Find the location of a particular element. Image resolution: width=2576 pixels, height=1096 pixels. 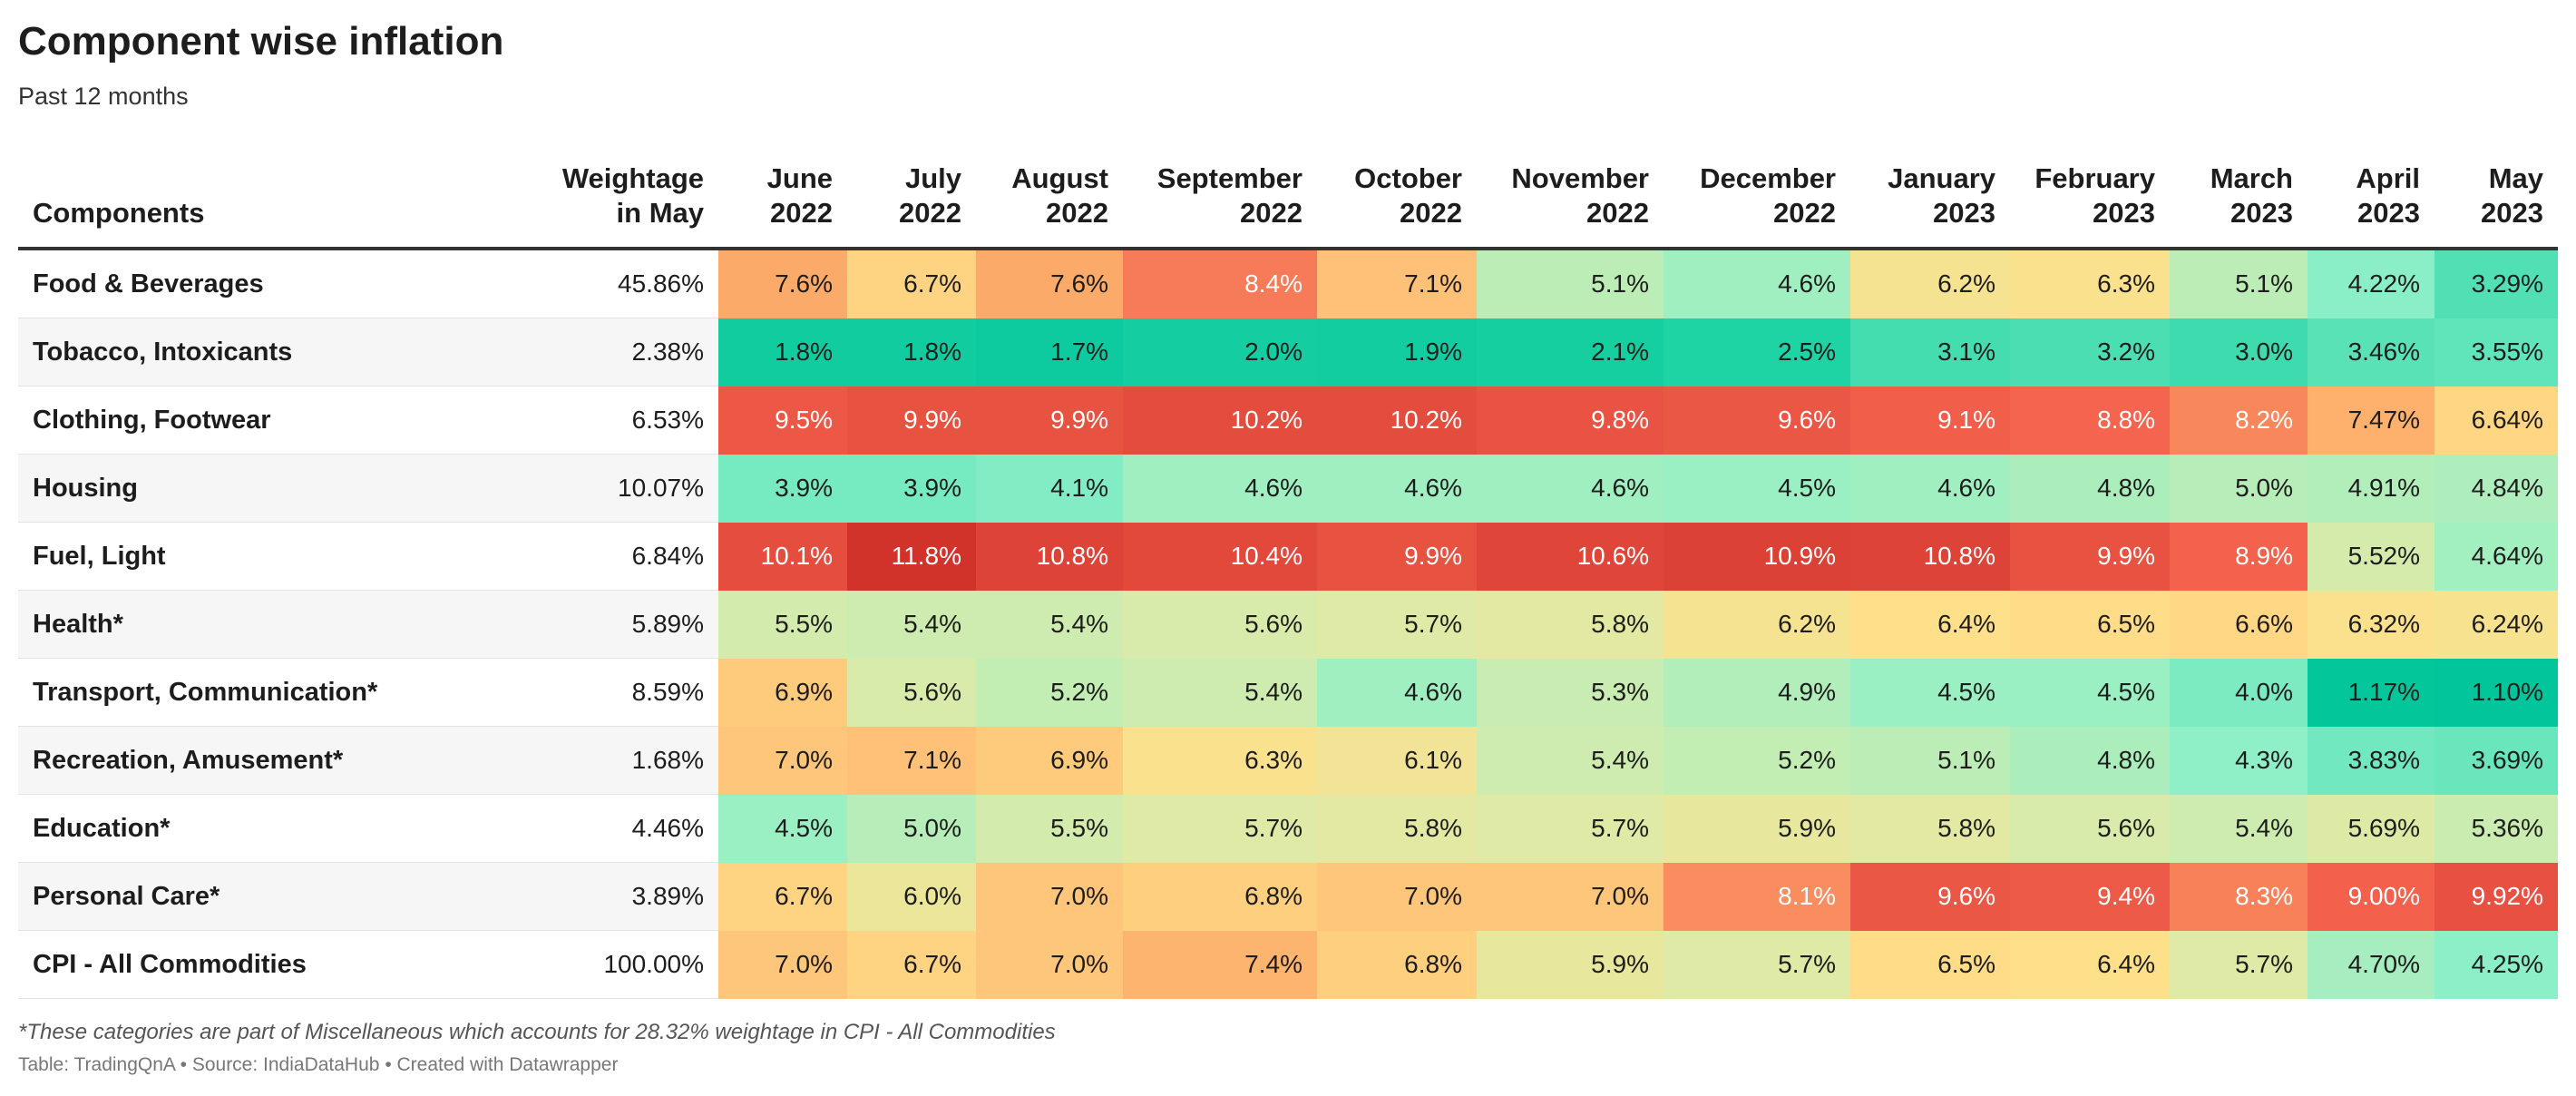

weightage-cell: 8.59% is located at coordinates (613, 692).